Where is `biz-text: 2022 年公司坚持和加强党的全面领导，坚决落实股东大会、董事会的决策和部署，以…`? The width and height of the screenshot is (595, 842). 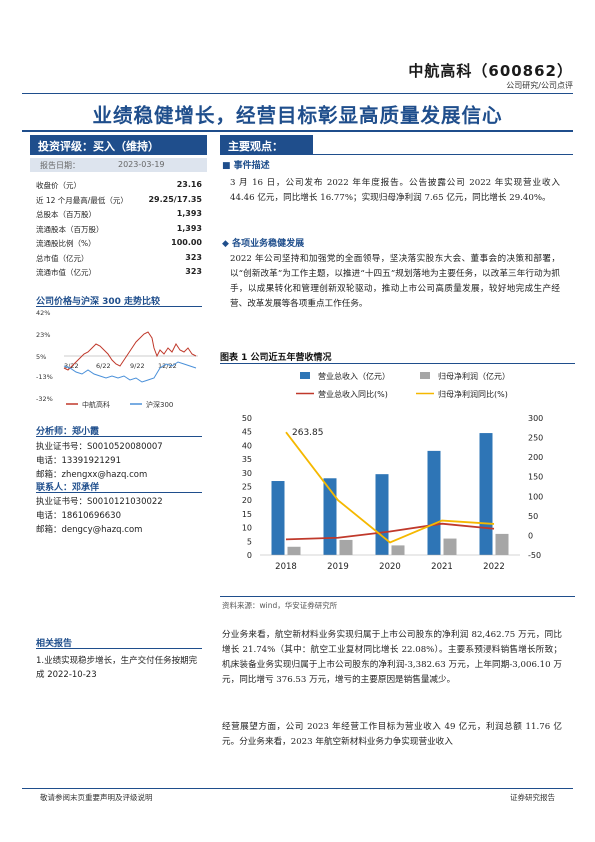
biz-text: 2022 年公司坚持和加强党的全面领导，坚决落实股东大会、董事会的决策和部署，以… is located at coordinates (395, 281).